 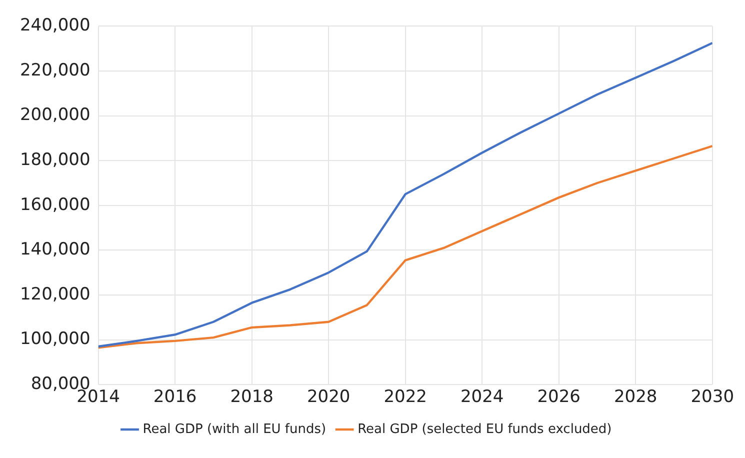 I want to click on x-tick-label: 2016, so click(x=175, y=397).